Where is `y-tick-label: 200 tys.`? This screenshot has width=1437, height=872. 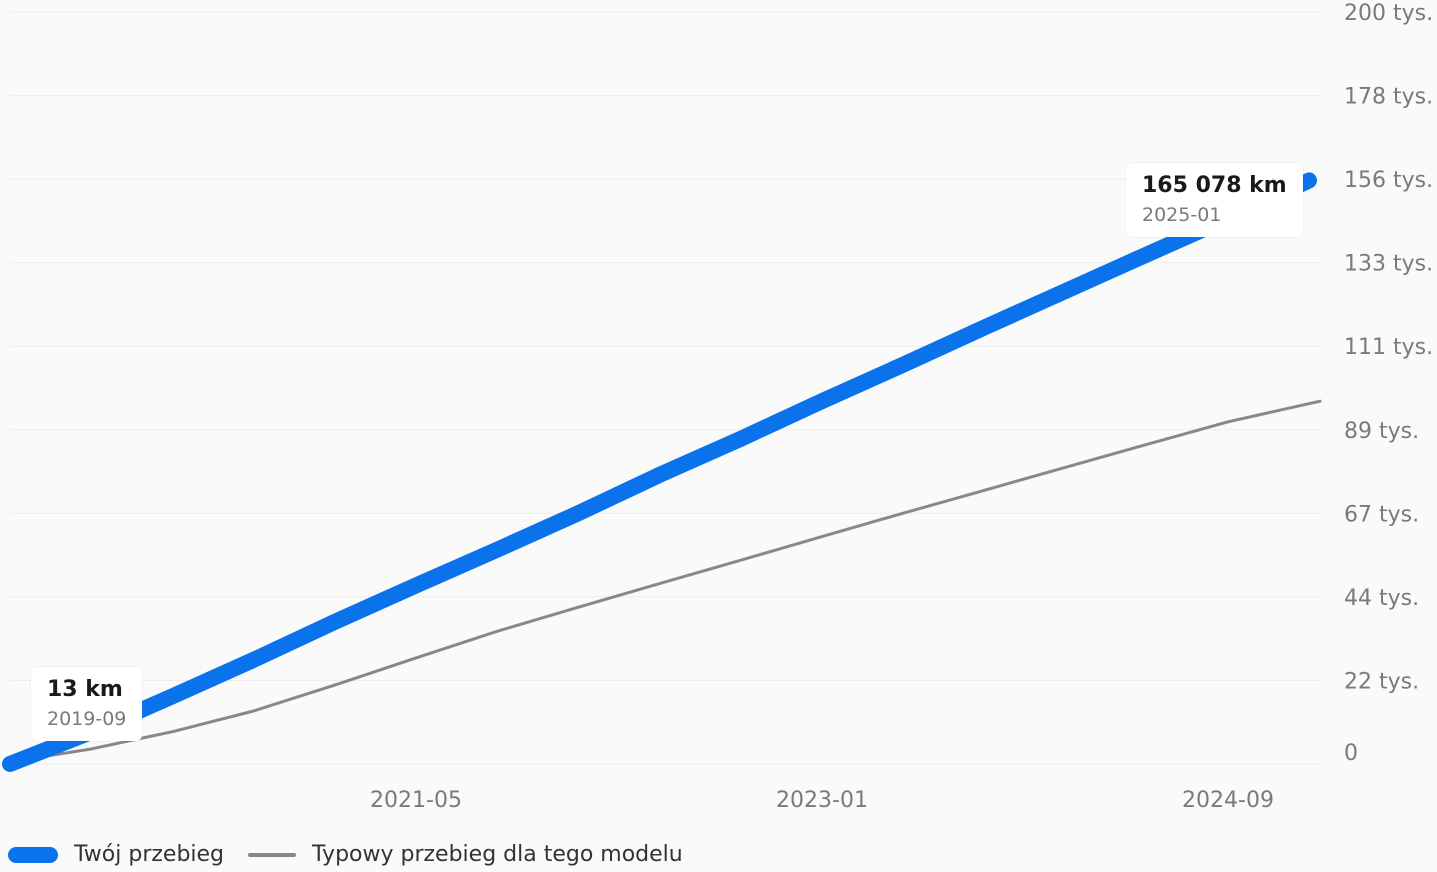 y-tick-label: 200 tys. is located at coordinates (1388, 13).